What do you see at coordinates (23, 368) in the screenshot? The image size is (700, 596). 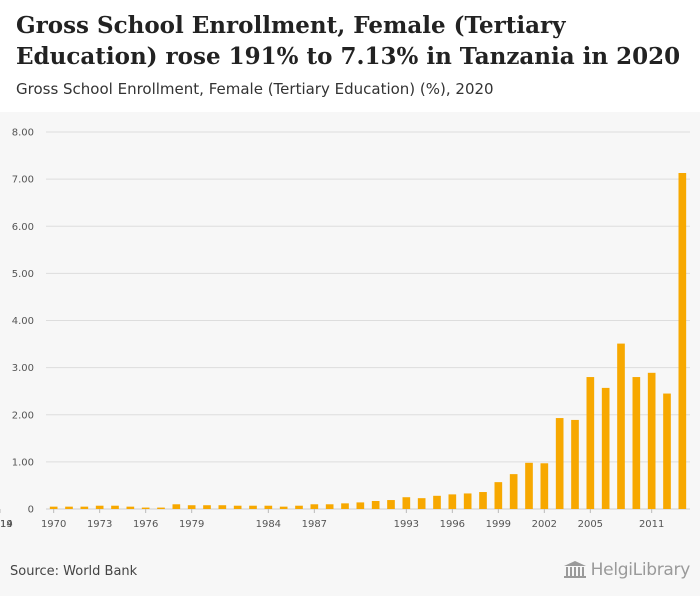 I see `y-tick-label: 3.00` at bounding box center [23, 368].